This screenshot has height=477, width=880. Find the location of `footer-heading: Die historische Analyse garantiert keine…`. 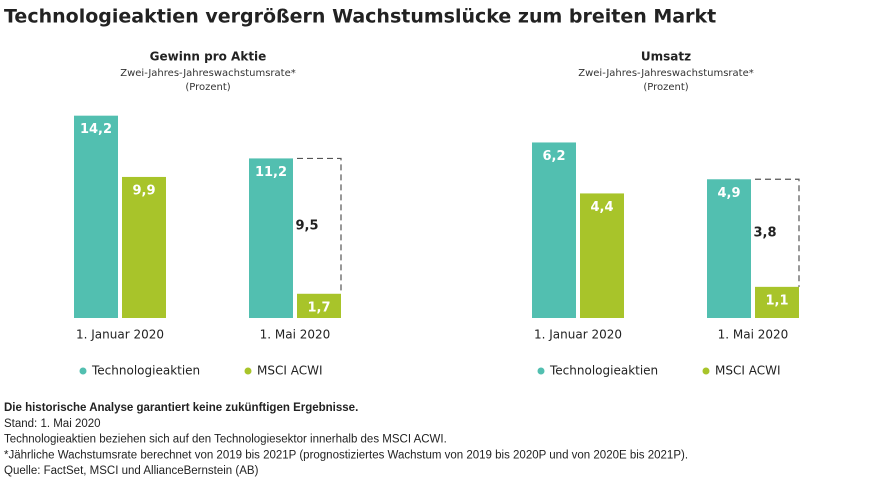

footer-heading: Die historische Analyse garantiert keine… is located at coordinates (181, 408).